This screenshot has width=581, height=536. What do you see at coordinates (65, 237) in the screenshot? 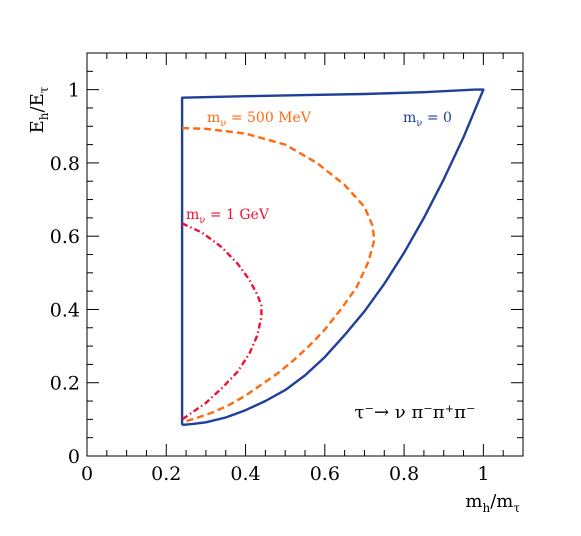
I see `y-tick-label: 0.6` at bounding box center [65, 237].